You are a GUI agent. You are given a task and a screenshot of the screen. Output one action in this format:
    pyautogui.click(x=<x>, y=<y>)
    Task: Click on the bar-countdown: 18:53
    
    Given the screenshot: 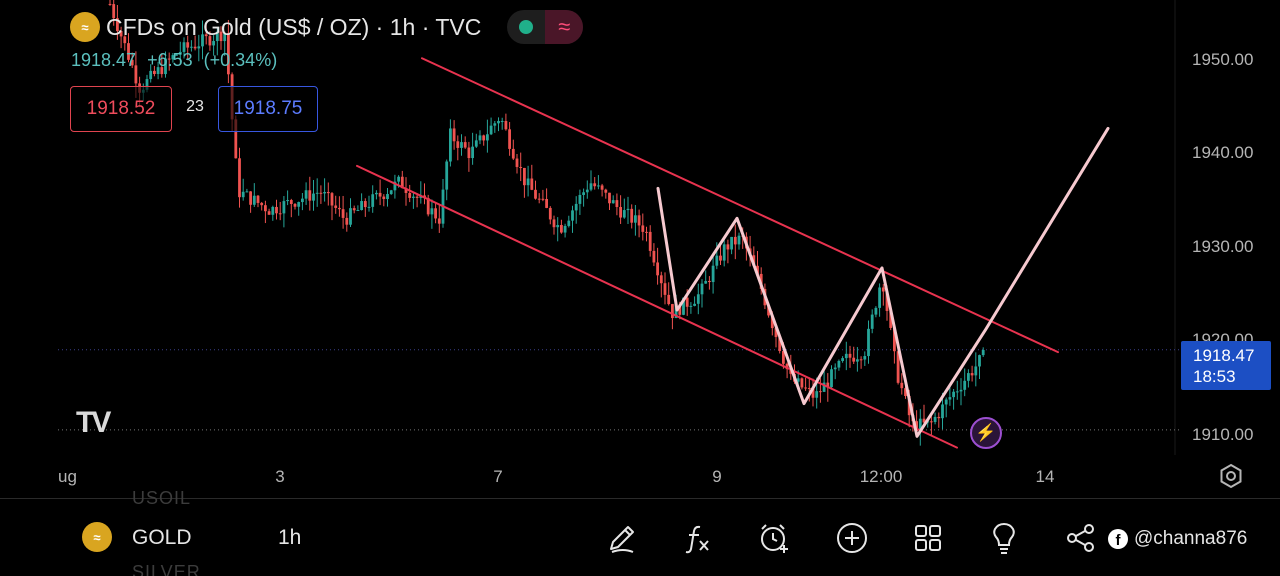 What is the action you would take?
    pyautogui.click(x=1214, y=376)
    